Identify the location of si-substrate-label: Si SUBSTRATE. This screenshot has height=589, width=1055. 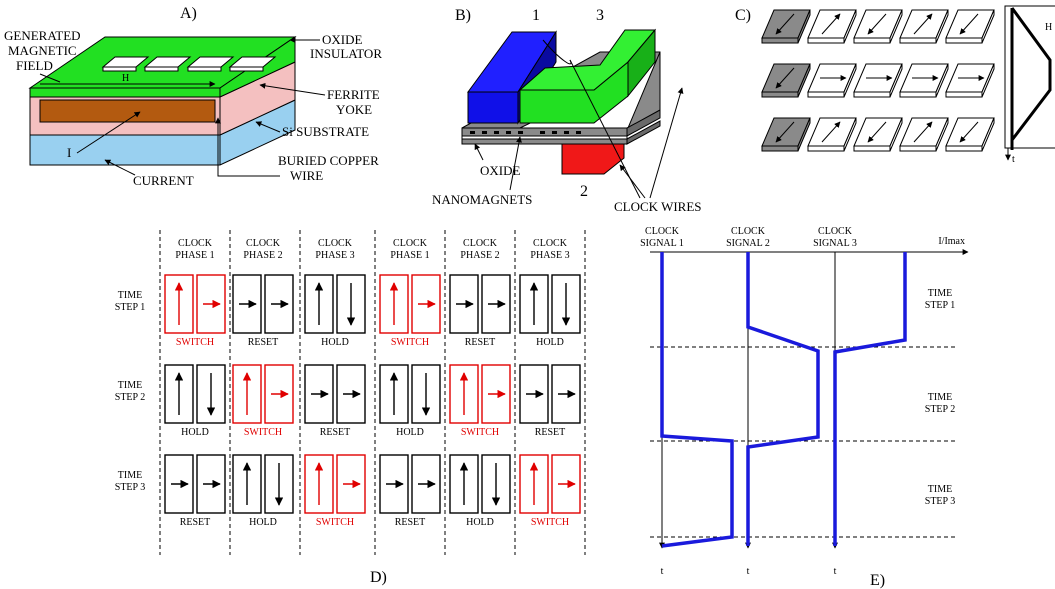
(325, 131).